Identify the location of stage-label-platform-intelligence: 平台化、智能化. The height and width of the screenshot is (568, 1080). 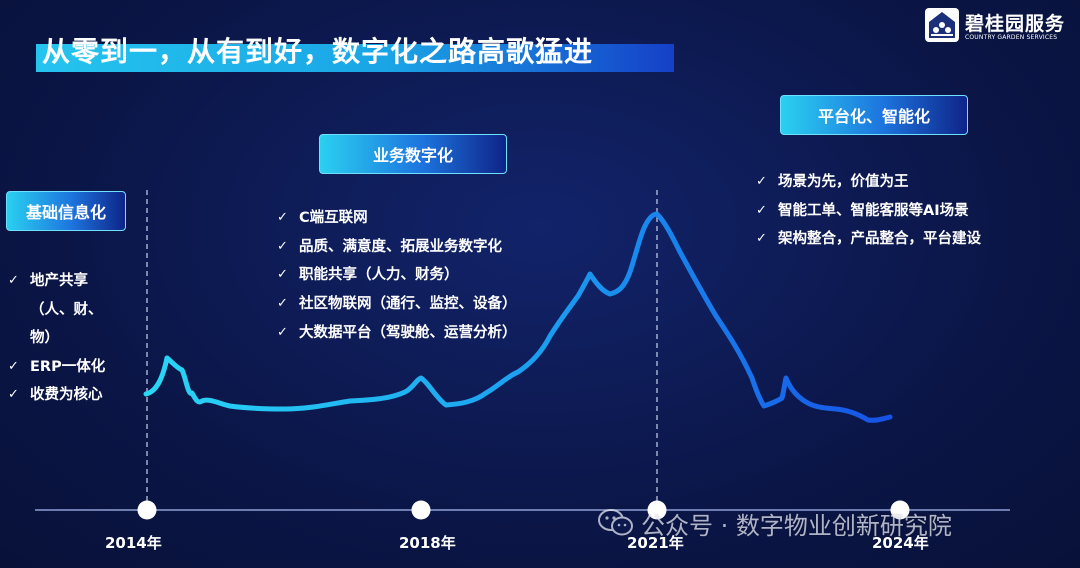
(874, 115).